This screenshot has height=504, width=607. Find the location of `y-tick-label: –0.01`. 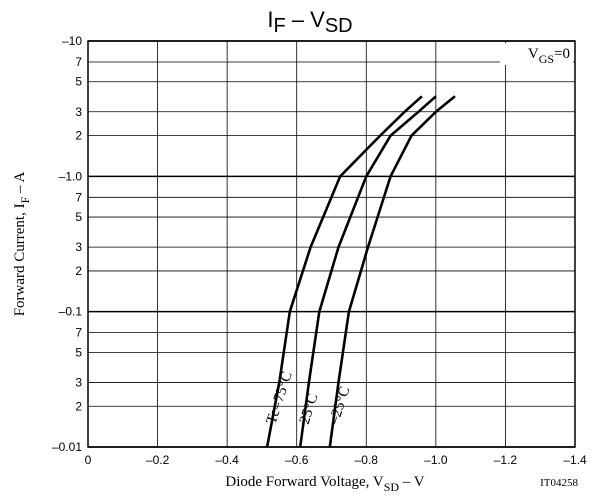

y-tick-label: –0.01 is located at coordinates (67, 447).